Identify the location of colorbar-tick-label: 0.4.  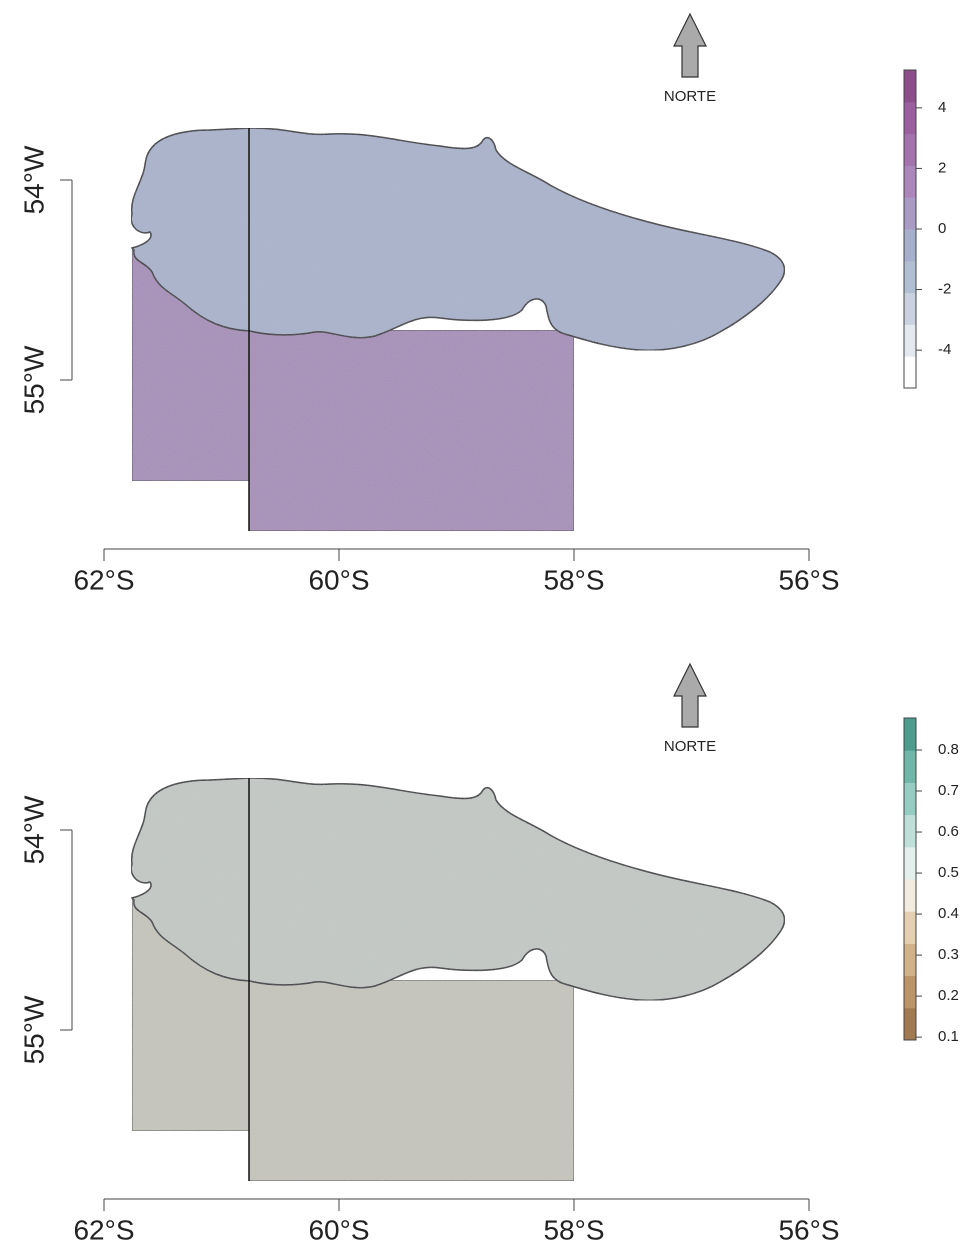
(948, 913).